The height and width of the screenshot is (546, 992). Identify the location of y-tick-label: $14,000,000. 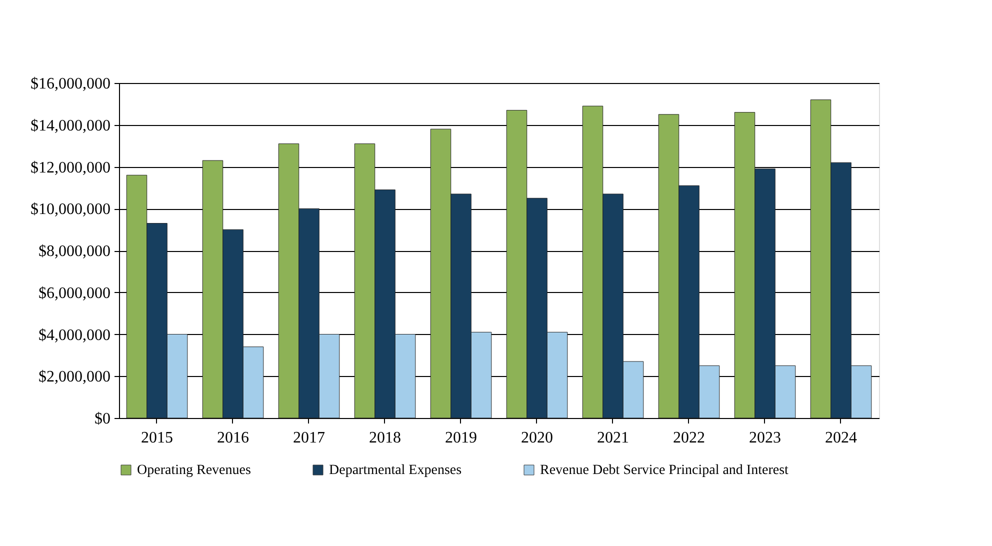
(70, 125).